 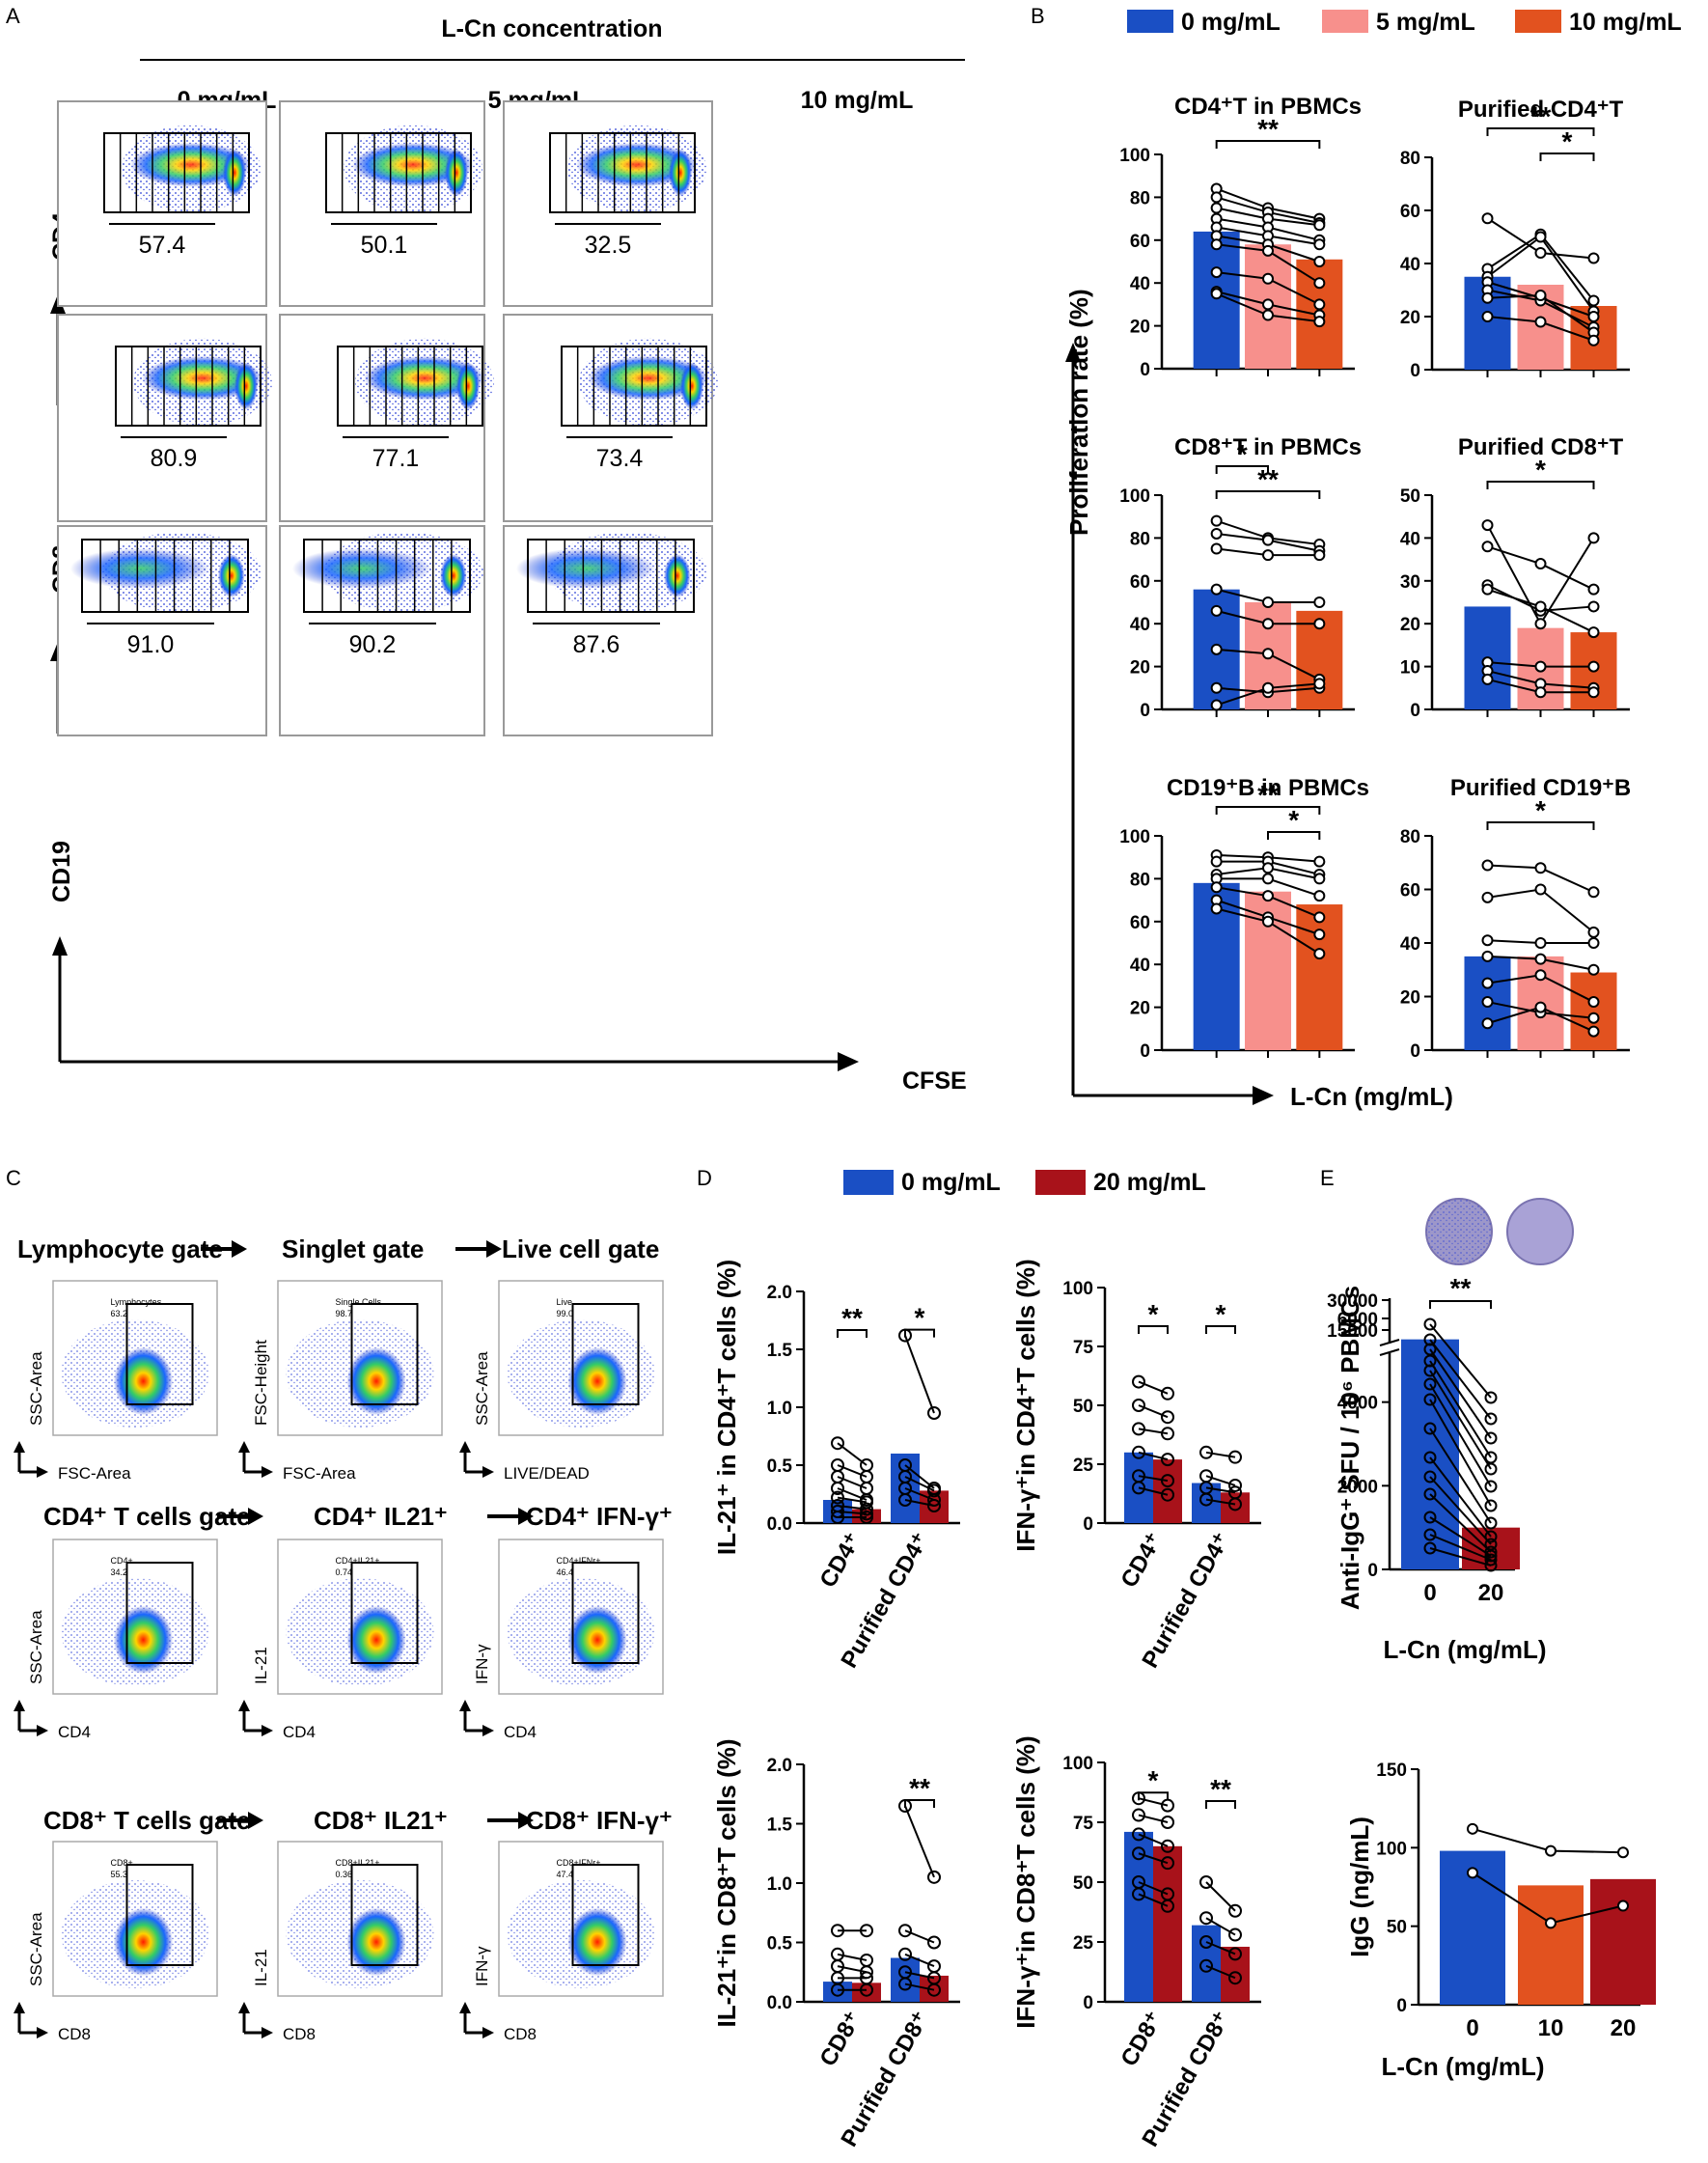 What do you see at coordinates (599, 1516) in the screenshot?
I see `gating-title: CD4⁺ IFN-γ⁺` at bounding box center [599, 1516].